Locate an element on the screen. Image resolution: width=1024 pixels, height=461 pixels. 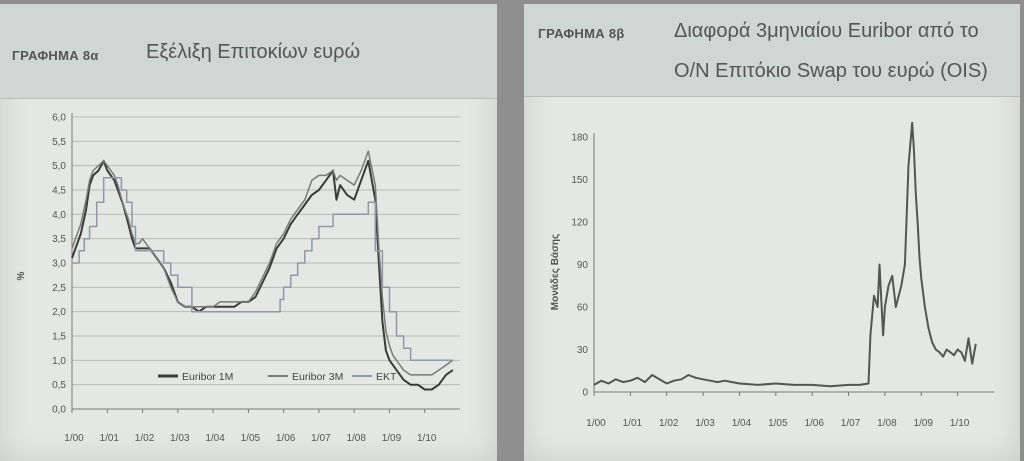
chart-label: ΓΡΑΦΗΜΑ 8β is located at coordinates (581, 33).